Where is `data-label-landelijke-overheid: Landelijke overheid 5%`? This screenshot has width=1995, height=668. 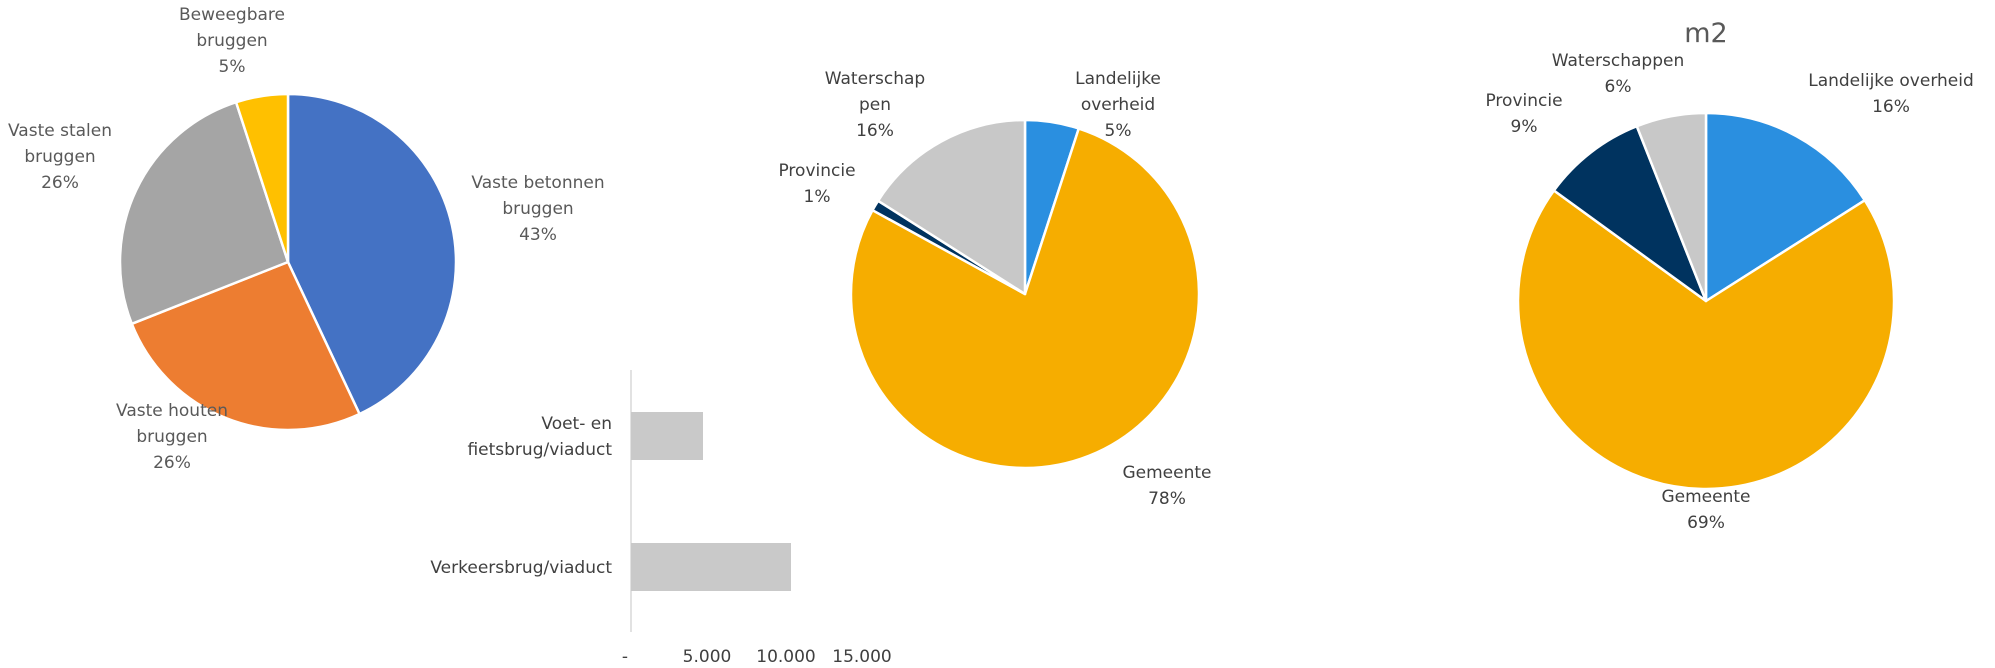 data-label-landelijke-overheid: Landelijke overheid 5% is located at coordinates (1118, 105).